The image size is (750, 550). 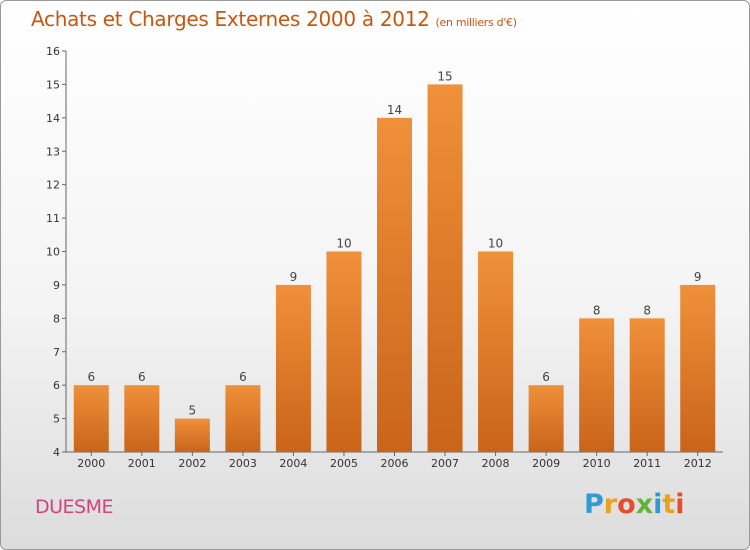 I want to click on bar-2009, so click(x=546, y=418).